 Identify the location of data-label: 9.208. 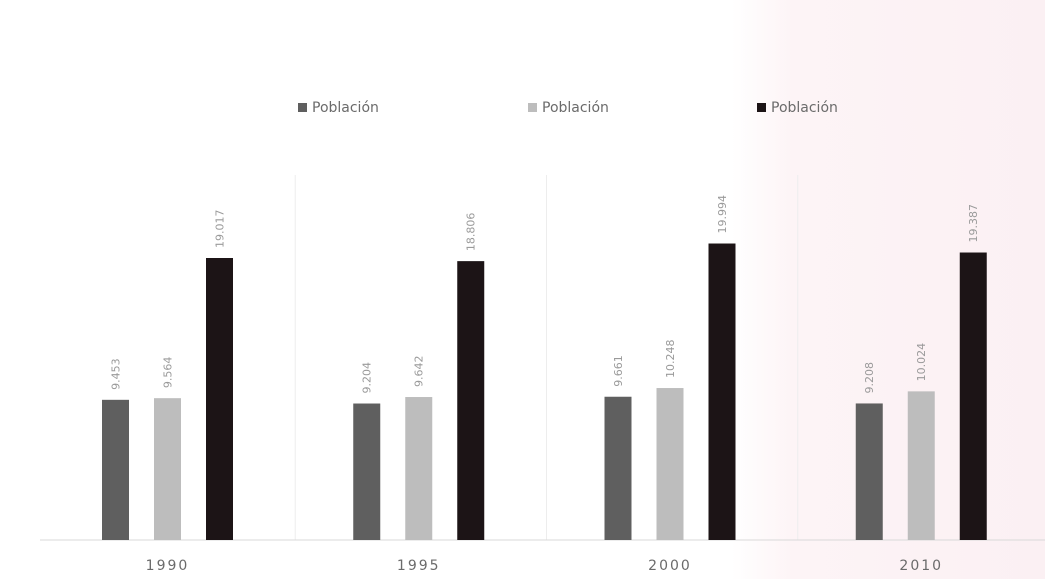
(869, 378).